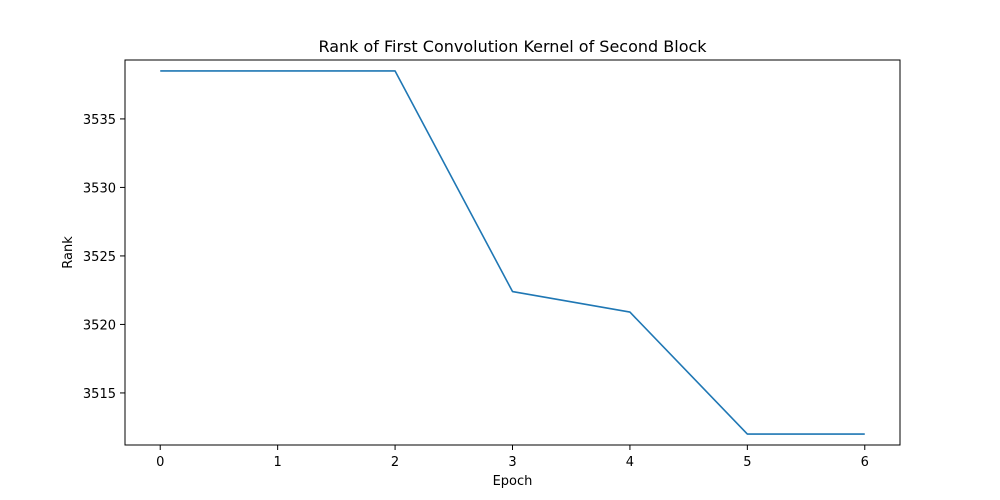  Describe the element at coordinates (99, 120) in the screenshot. I see `y-tick-label: 3535` at that location.